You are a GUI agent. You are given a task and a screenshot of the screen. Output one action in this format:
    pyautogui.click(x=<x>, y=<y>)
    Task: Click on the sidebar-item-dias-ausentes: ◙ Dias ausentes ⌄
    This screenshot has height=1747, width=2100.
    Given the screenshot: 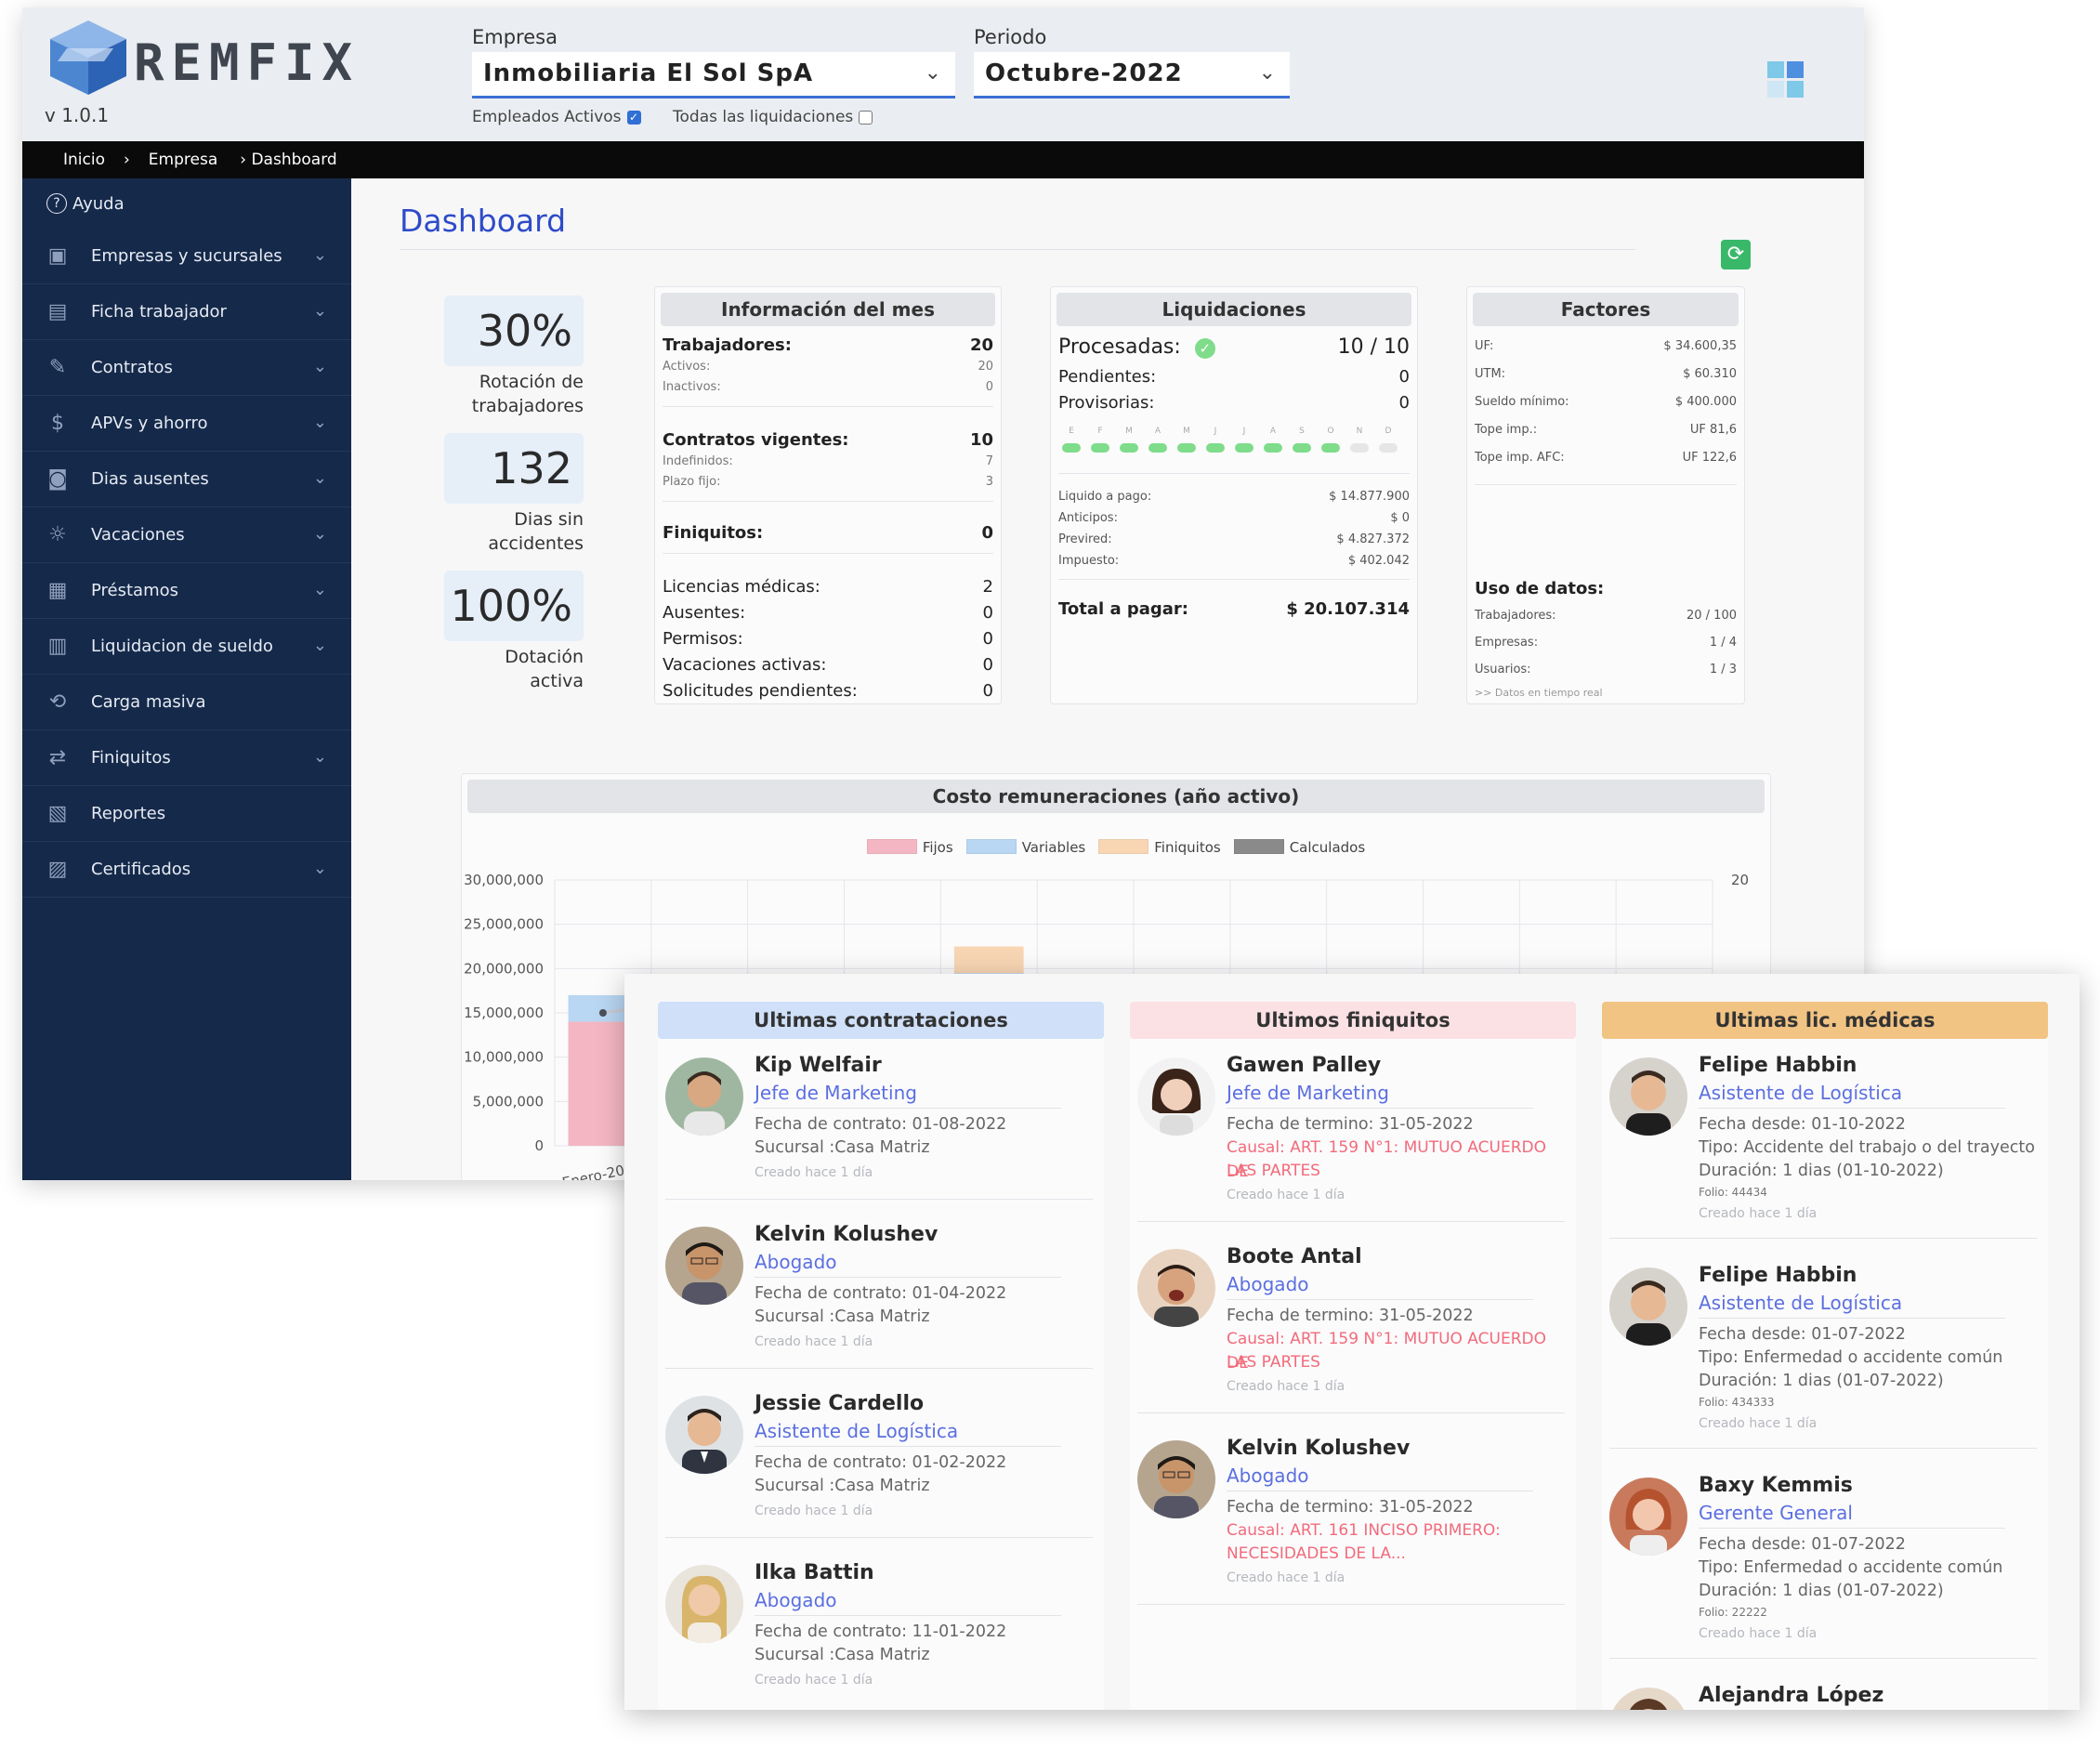 What is the action you would take?
    pyautogui.click(x=186, y=479)
    